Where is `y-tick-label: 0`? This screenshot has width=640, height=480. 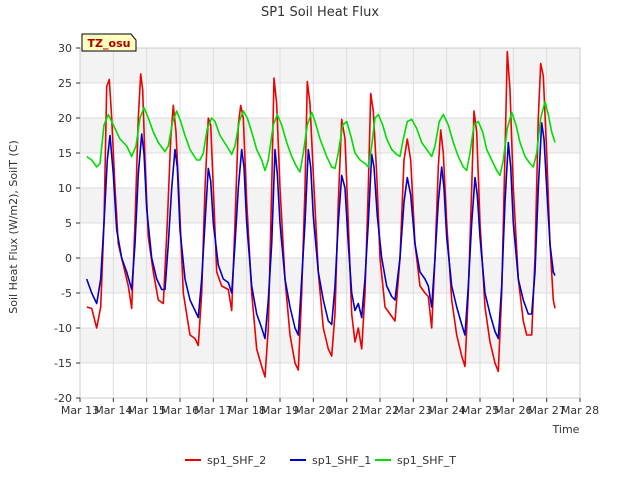 y-tick-label: 0 is located at coordinates (68, 258).